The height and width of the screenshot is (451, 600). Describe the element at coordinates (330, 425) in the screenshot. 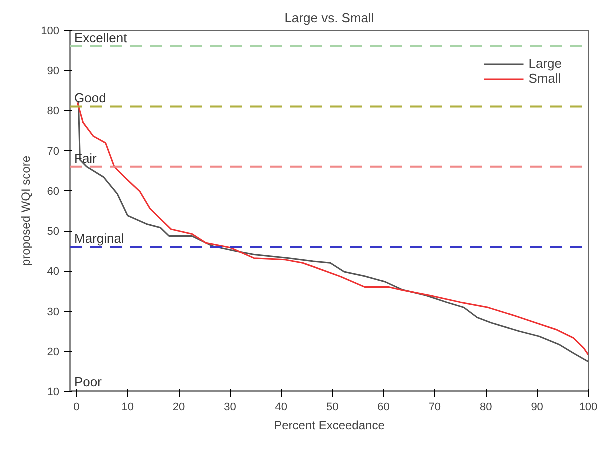

I see `x-axis-title: Percent Exceedance` at that location.